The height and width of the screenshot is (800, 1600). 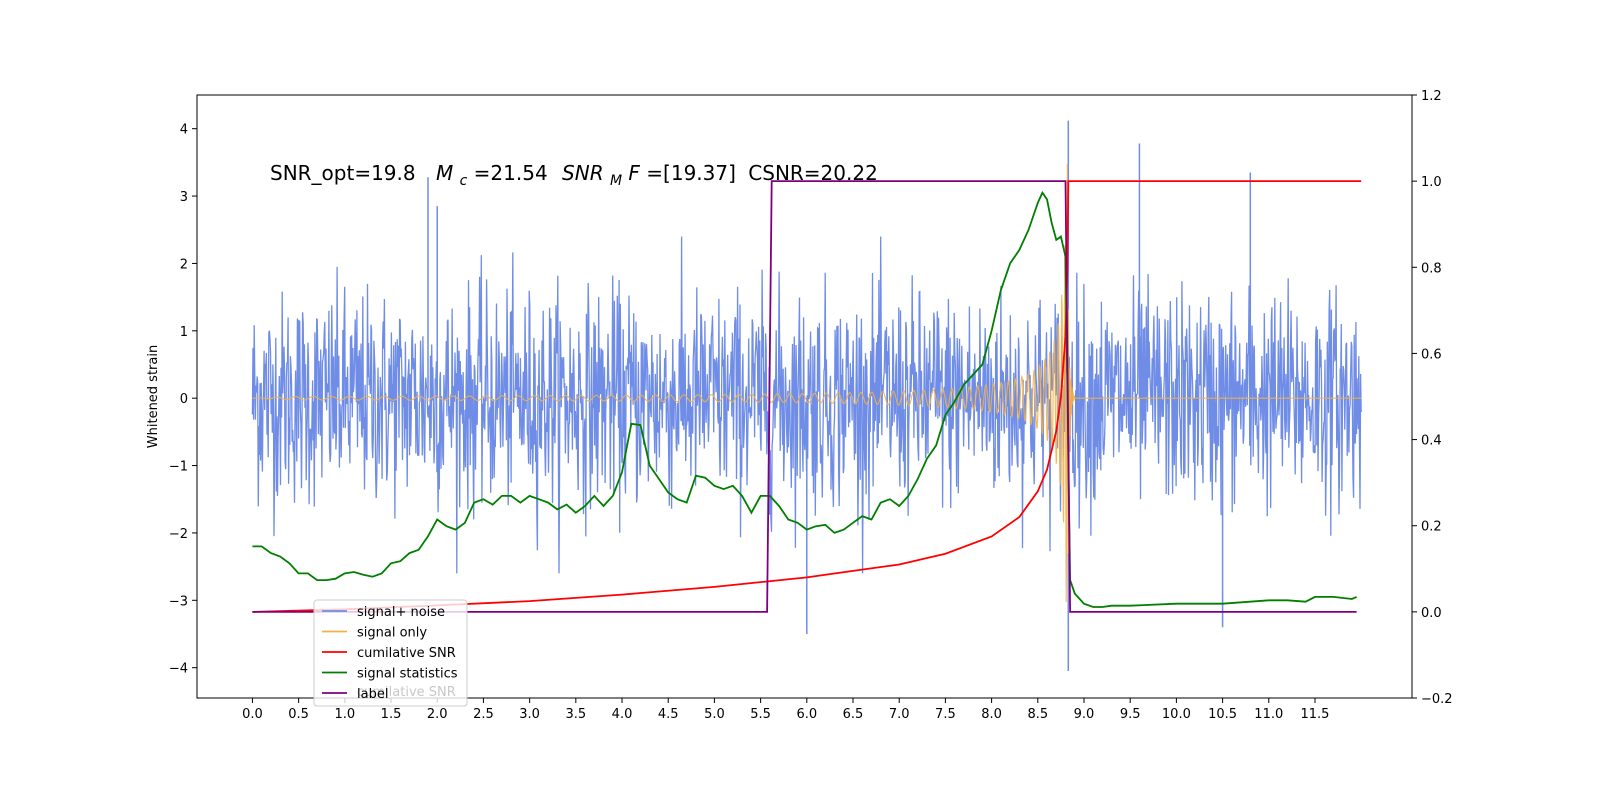 What do you see at coordinates (1084, 714) in the screenshot?
I see `x-tick-label: 9.0` at bounding box center [1084, 714].